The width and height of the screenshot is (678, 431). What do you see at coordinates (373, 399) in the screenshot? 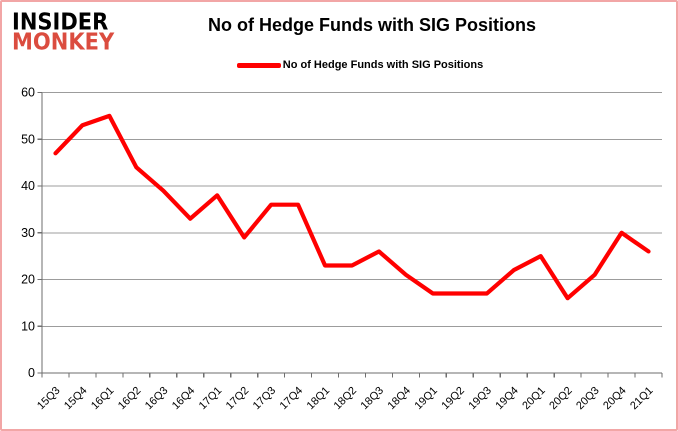
I see `x-axis-label: 18Q3` at bounding box center [373, 399].